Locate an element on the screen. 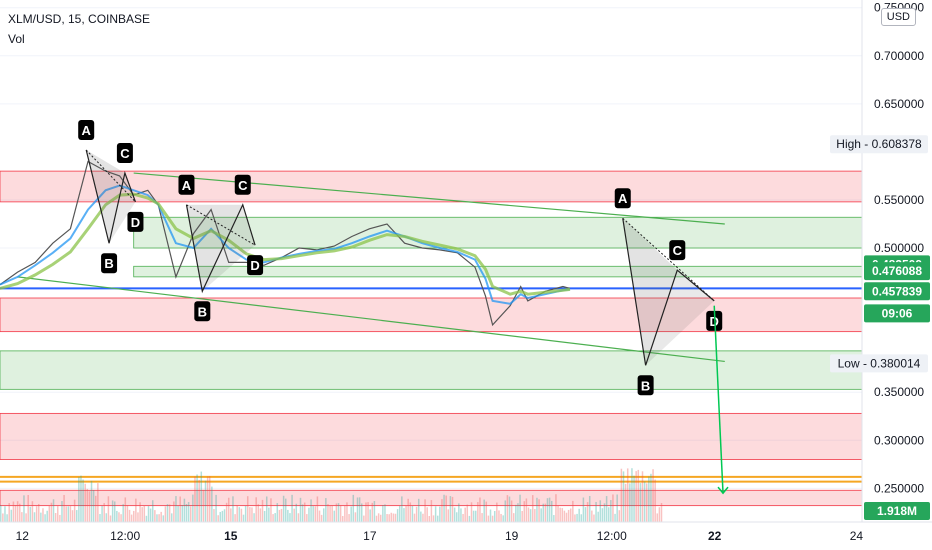  currency-button: USD is located at coordinates (898, 17).